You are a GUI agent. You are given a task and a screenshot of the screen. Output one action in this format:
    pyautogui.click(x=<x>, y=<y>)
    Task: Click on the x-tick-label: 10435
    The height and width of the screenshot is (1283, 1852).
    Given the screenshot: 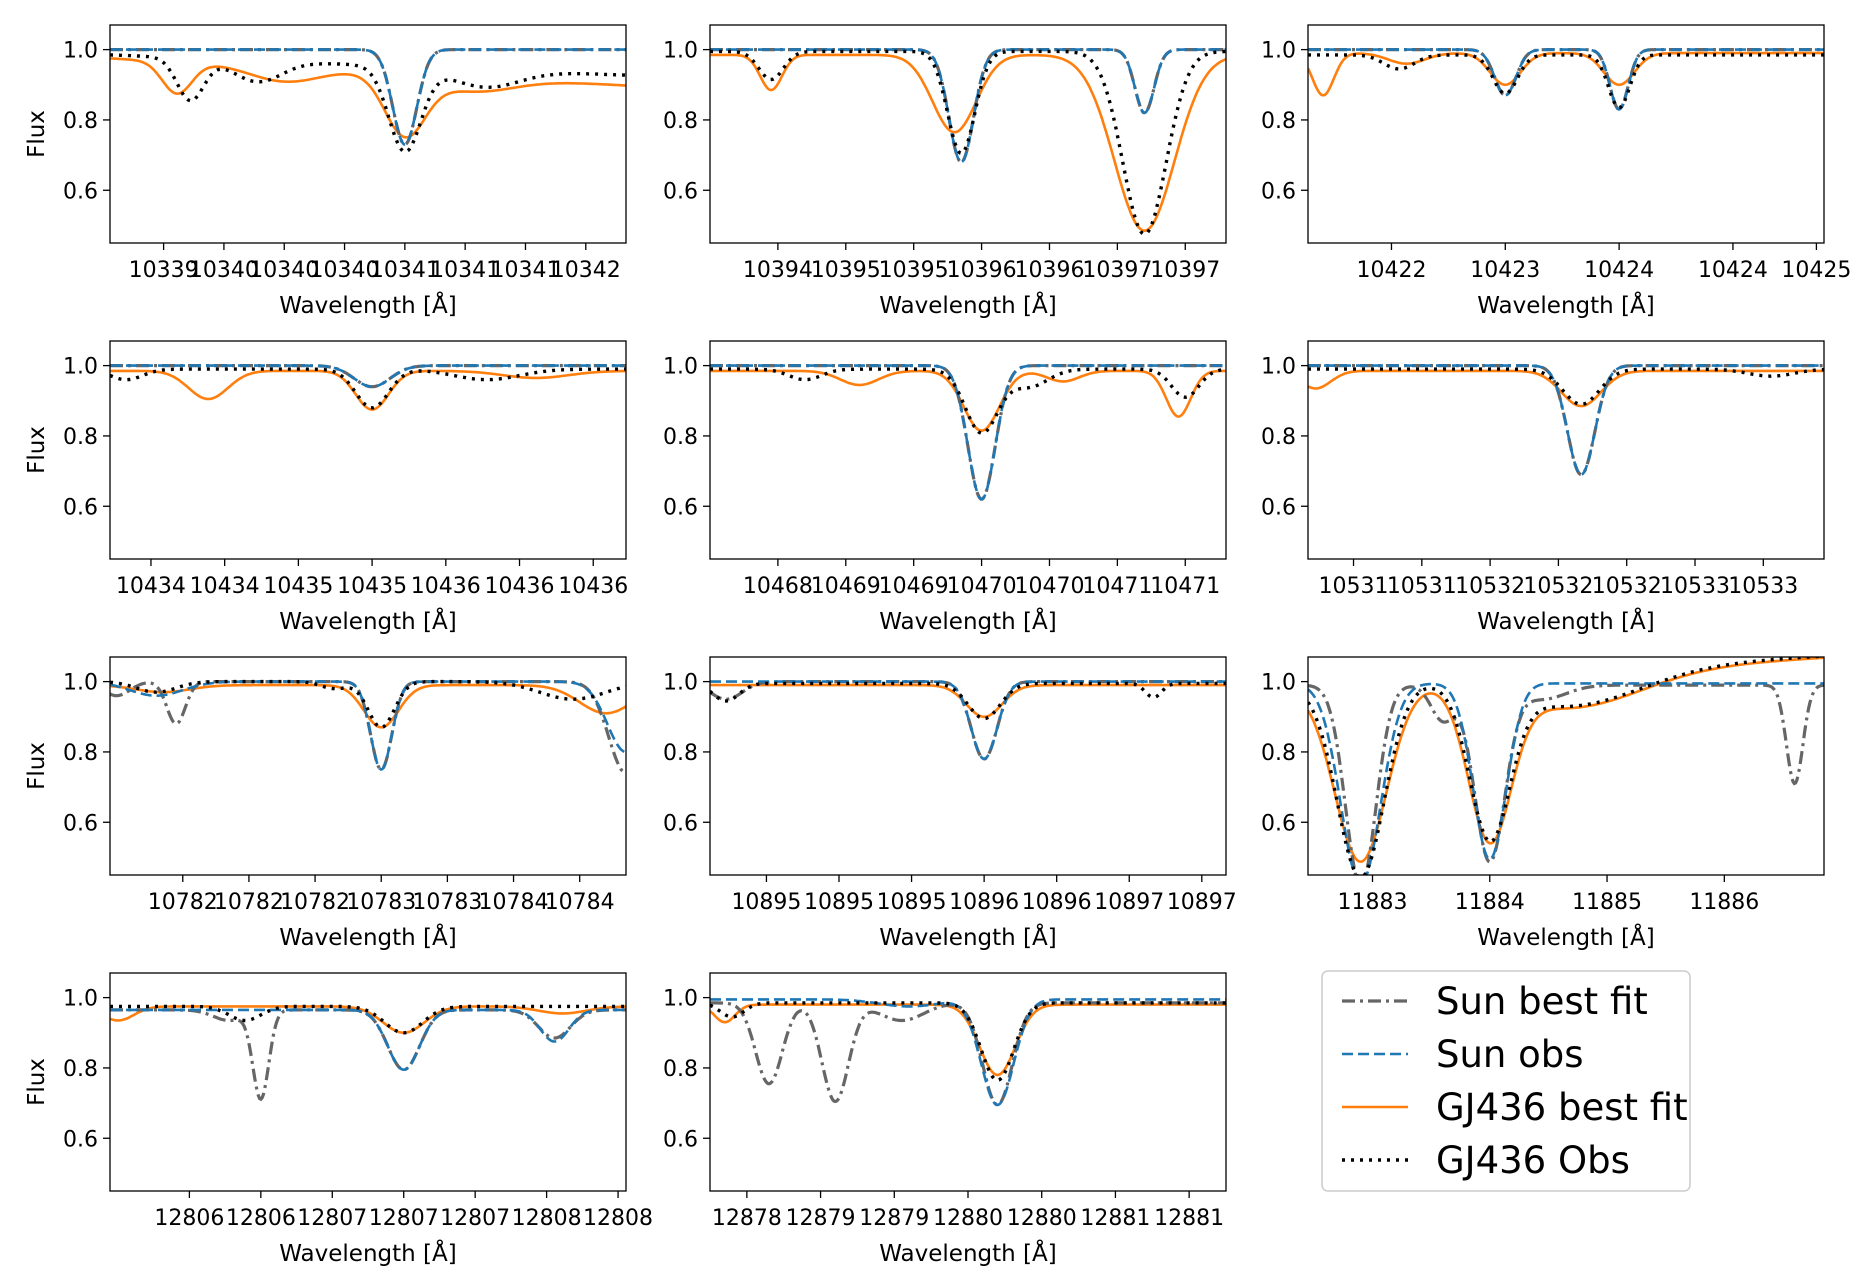 What is the action you would take?
    pyautogui.click(x=298, y=586)
    